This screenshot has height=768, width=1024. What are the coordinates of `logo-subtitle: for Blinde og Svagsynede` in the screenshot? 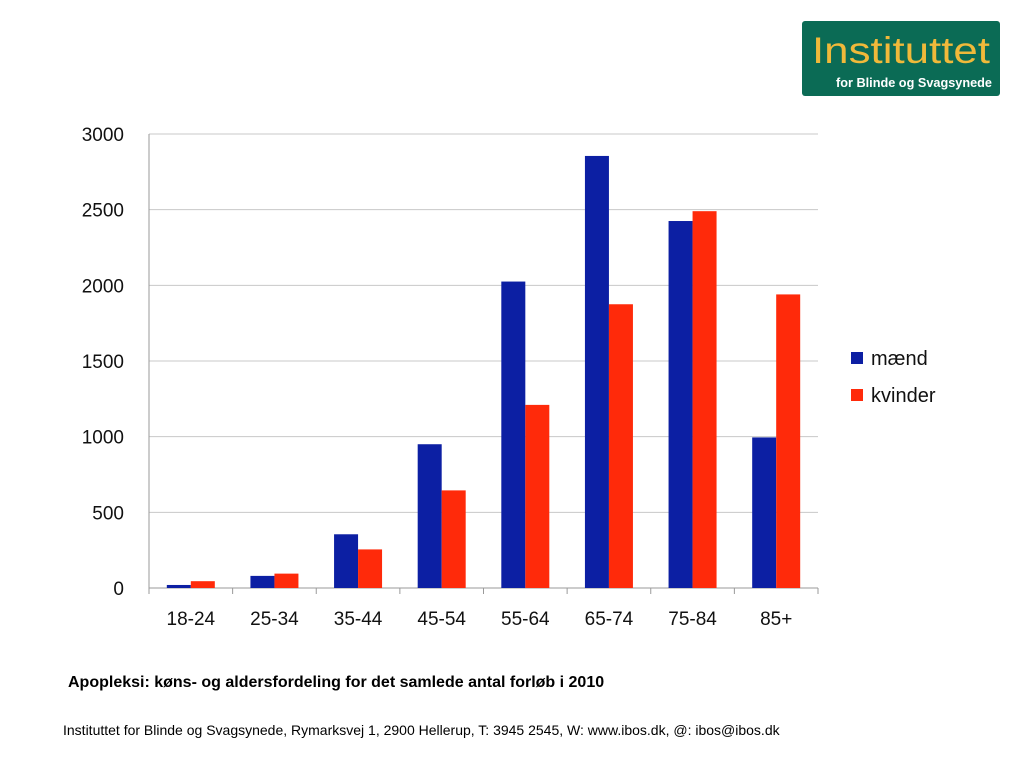 It's located at (914, 83).